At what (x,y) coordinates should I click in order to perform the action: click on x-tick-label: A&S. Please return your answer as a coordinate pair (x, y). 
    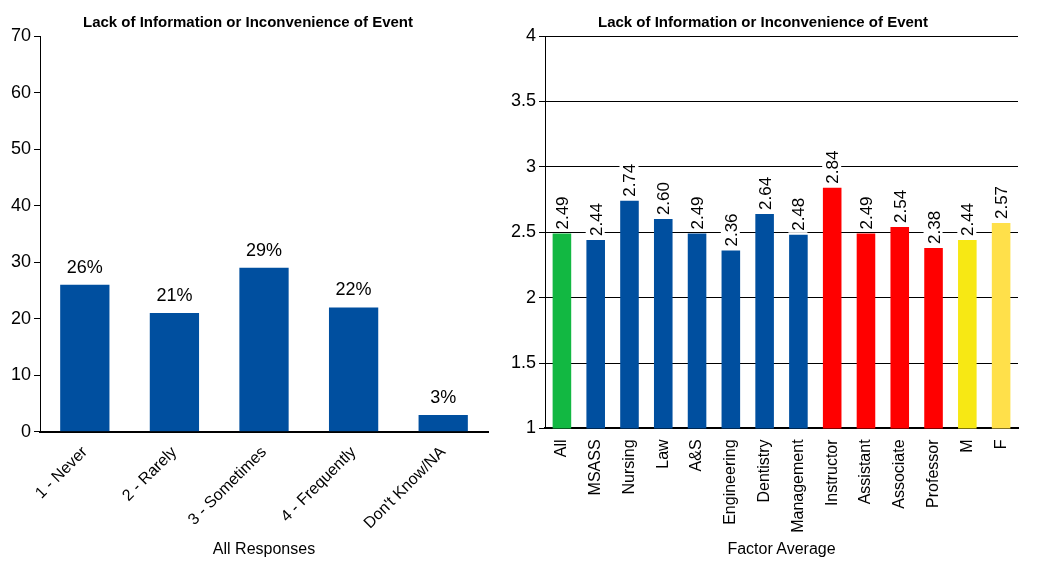
    Looking at the image, I should click on (696, 455).